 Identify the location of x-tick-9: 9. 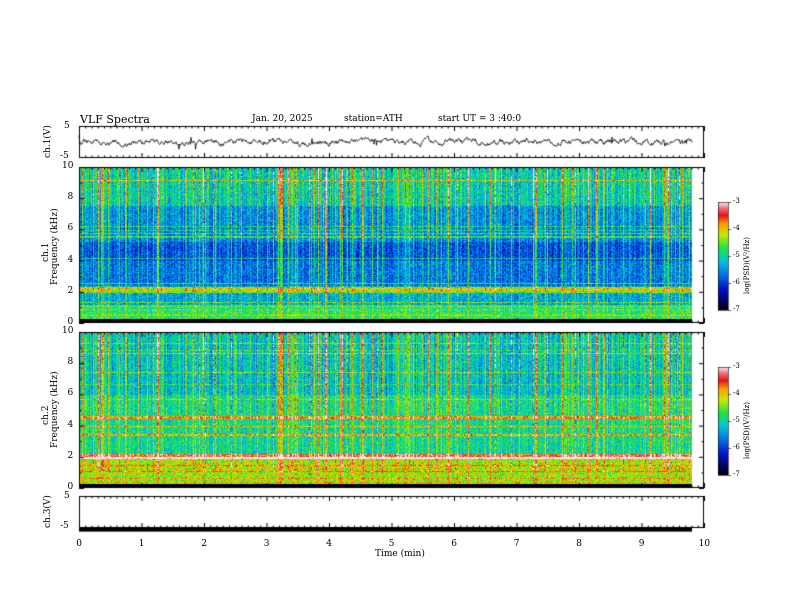
(641, 544).